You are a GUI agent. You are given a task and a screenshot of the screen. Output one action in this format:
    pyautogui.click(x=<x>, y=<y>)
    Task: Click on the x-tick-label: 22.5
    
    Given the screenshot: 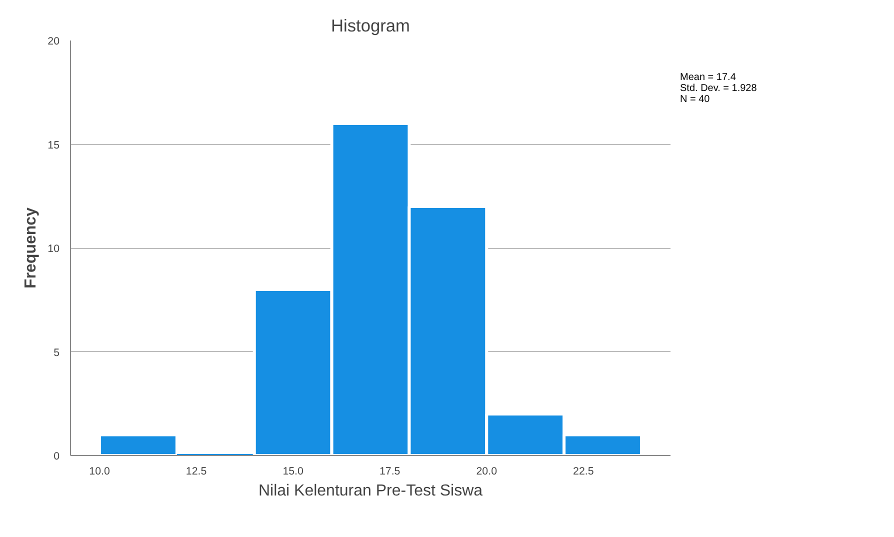 What is the action you would take?
    pyautogui.click(x=583, y=472)
    